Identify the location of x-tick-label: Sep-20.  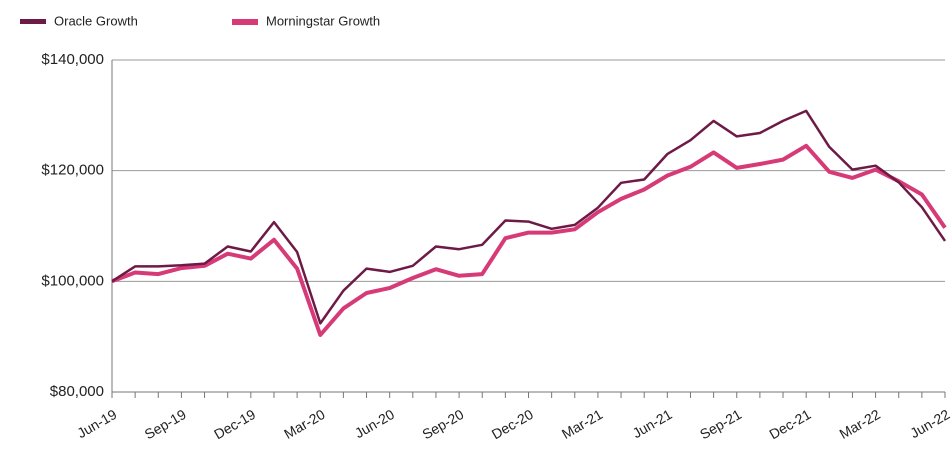
(442, 424).